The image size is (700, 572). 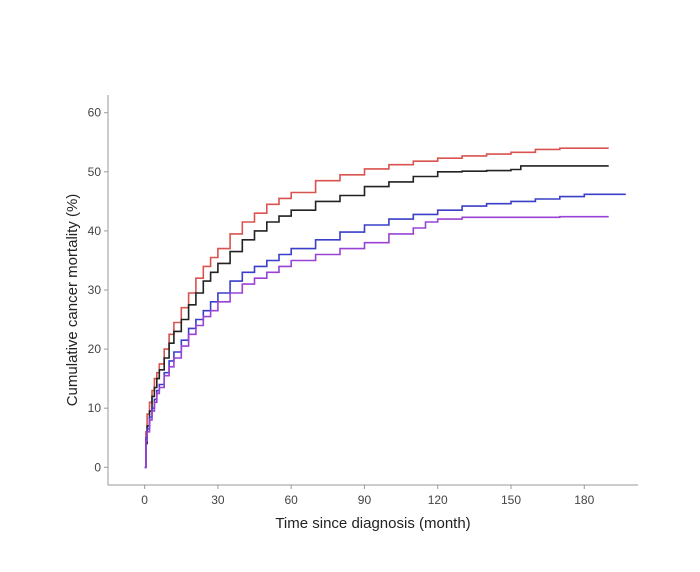 I want to click on x-tick-label: 180, so click(x=584, y=500).